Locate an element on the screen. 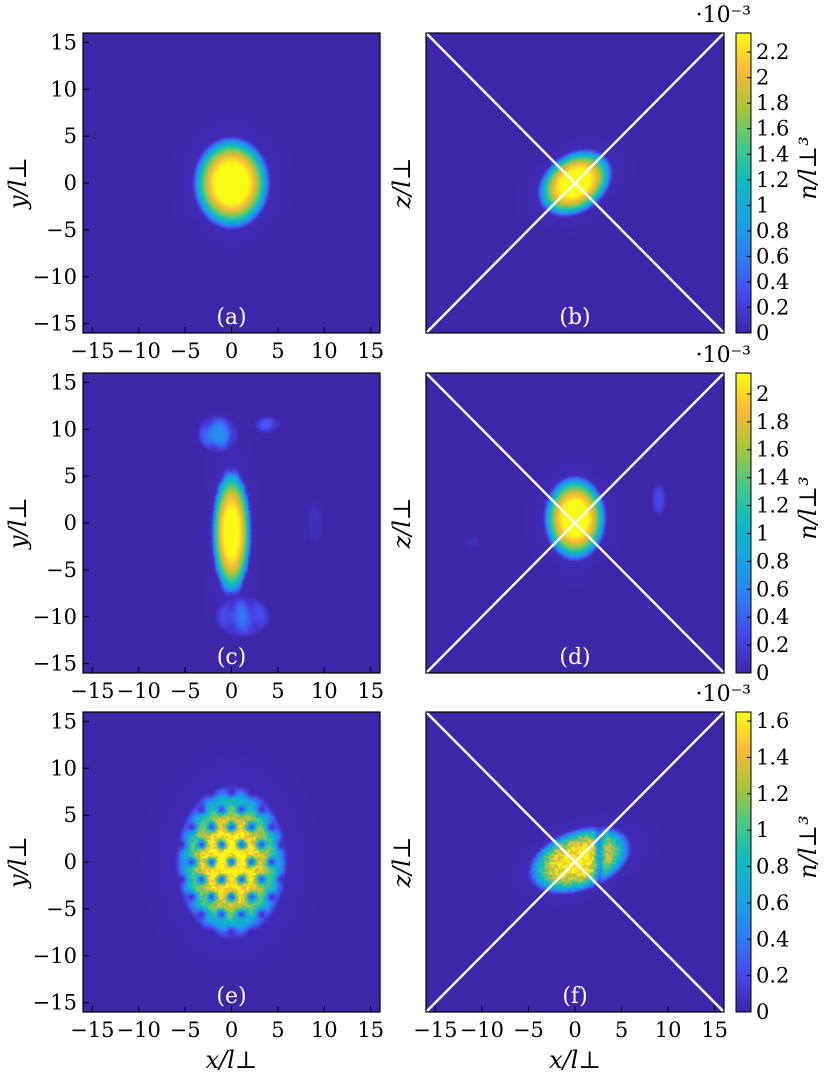 This screenshot has height=1078, width=830. panel-label: (f) is located at coordinates (574, 996).